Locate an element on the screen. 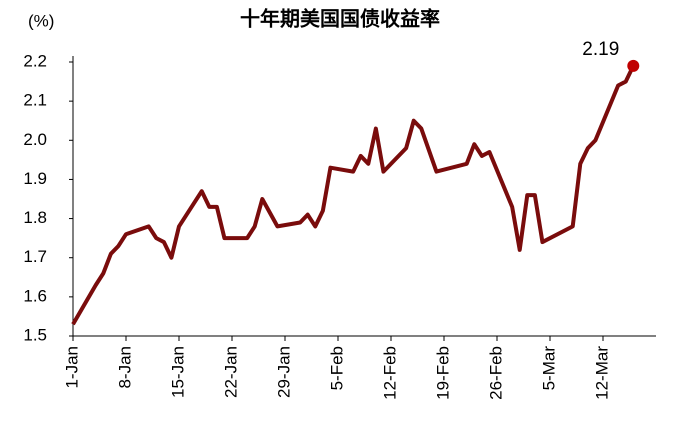  x-tick-label: 22-Jan is located at coordinates (230, 372).